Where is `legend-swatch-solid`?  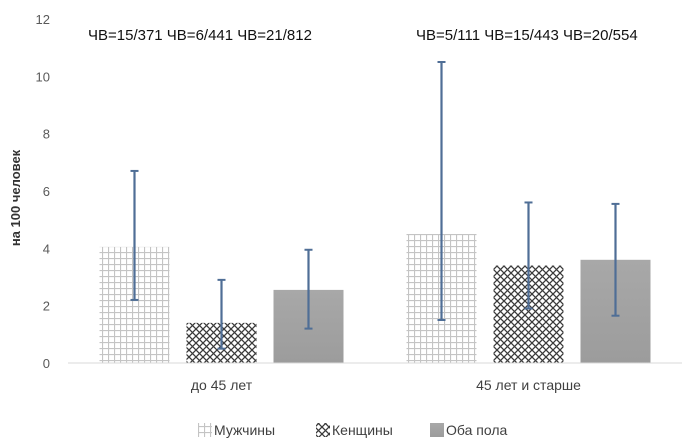
legend-swatch-solid is located at coordinates (437, 430).